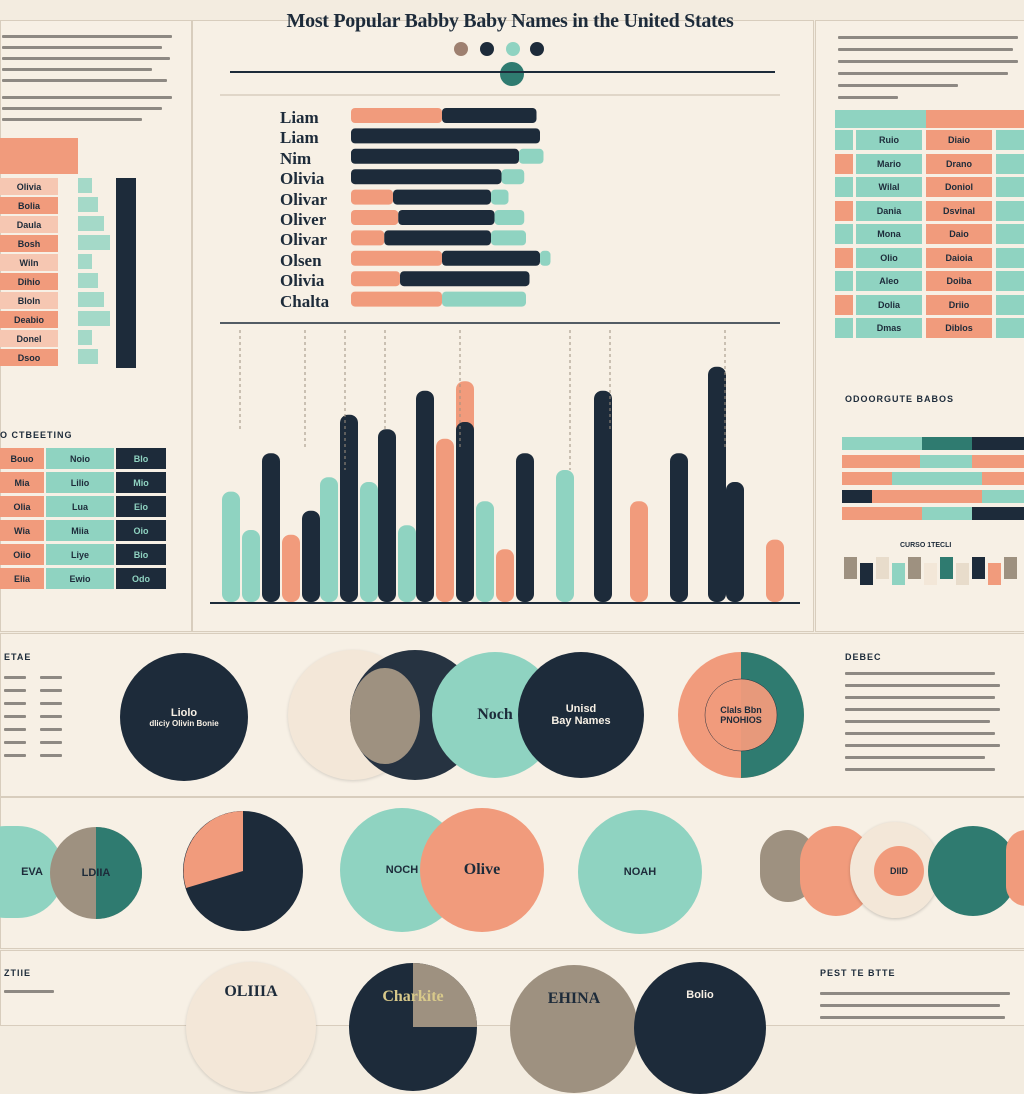 The width and height of the screenshot is (1024, 1094). Describe the element at coordinates (413, 996) in the screenshot. I see `circle-charkite-title: Charkite` at that location.